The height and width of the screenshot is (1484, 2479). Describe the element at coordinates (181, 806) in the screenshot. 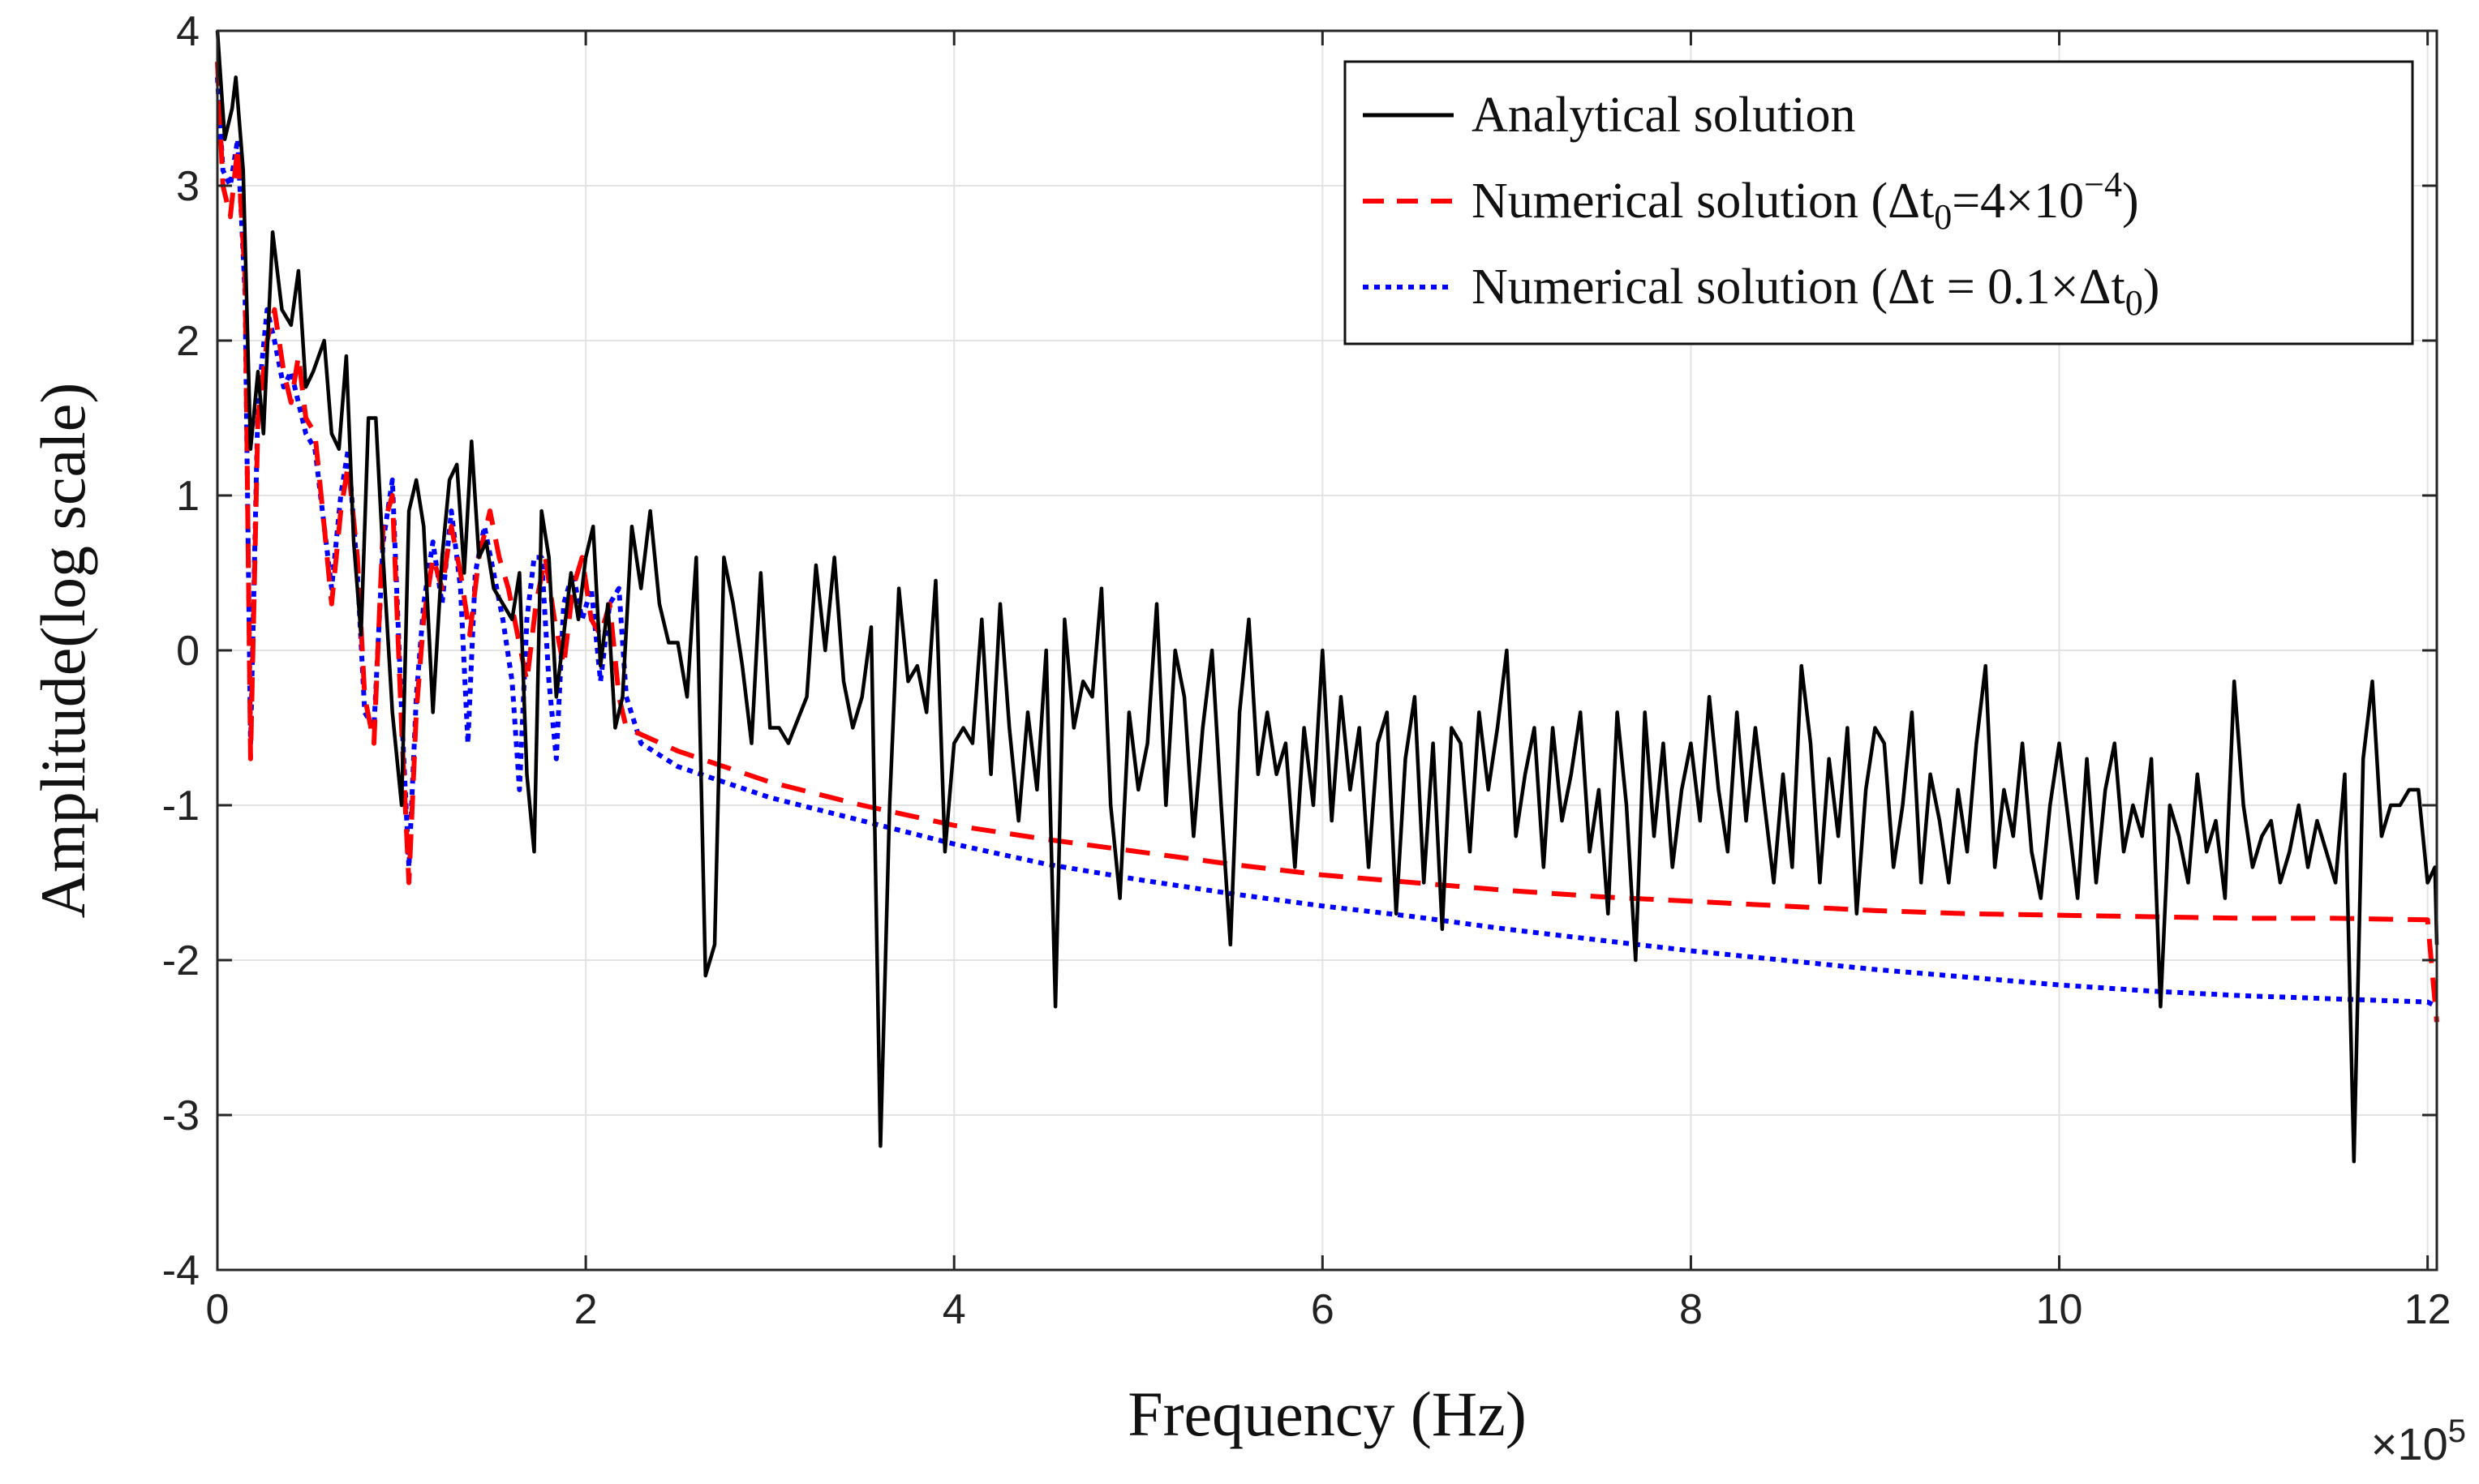

I see `y-tick-label: -1` at that location.